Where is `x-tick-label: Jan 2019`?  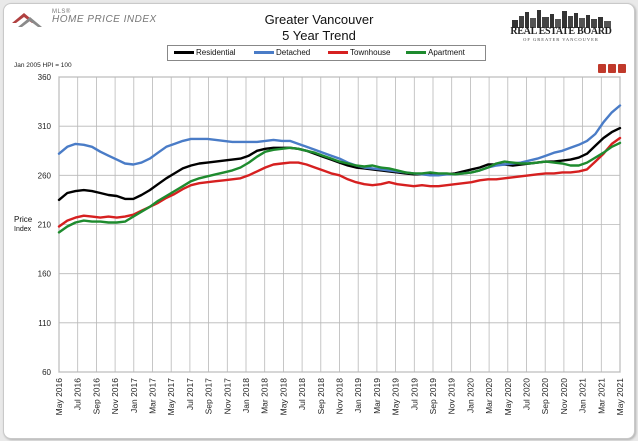
x-tick-label: Jan 2019 is located at coordinates (358, 395).